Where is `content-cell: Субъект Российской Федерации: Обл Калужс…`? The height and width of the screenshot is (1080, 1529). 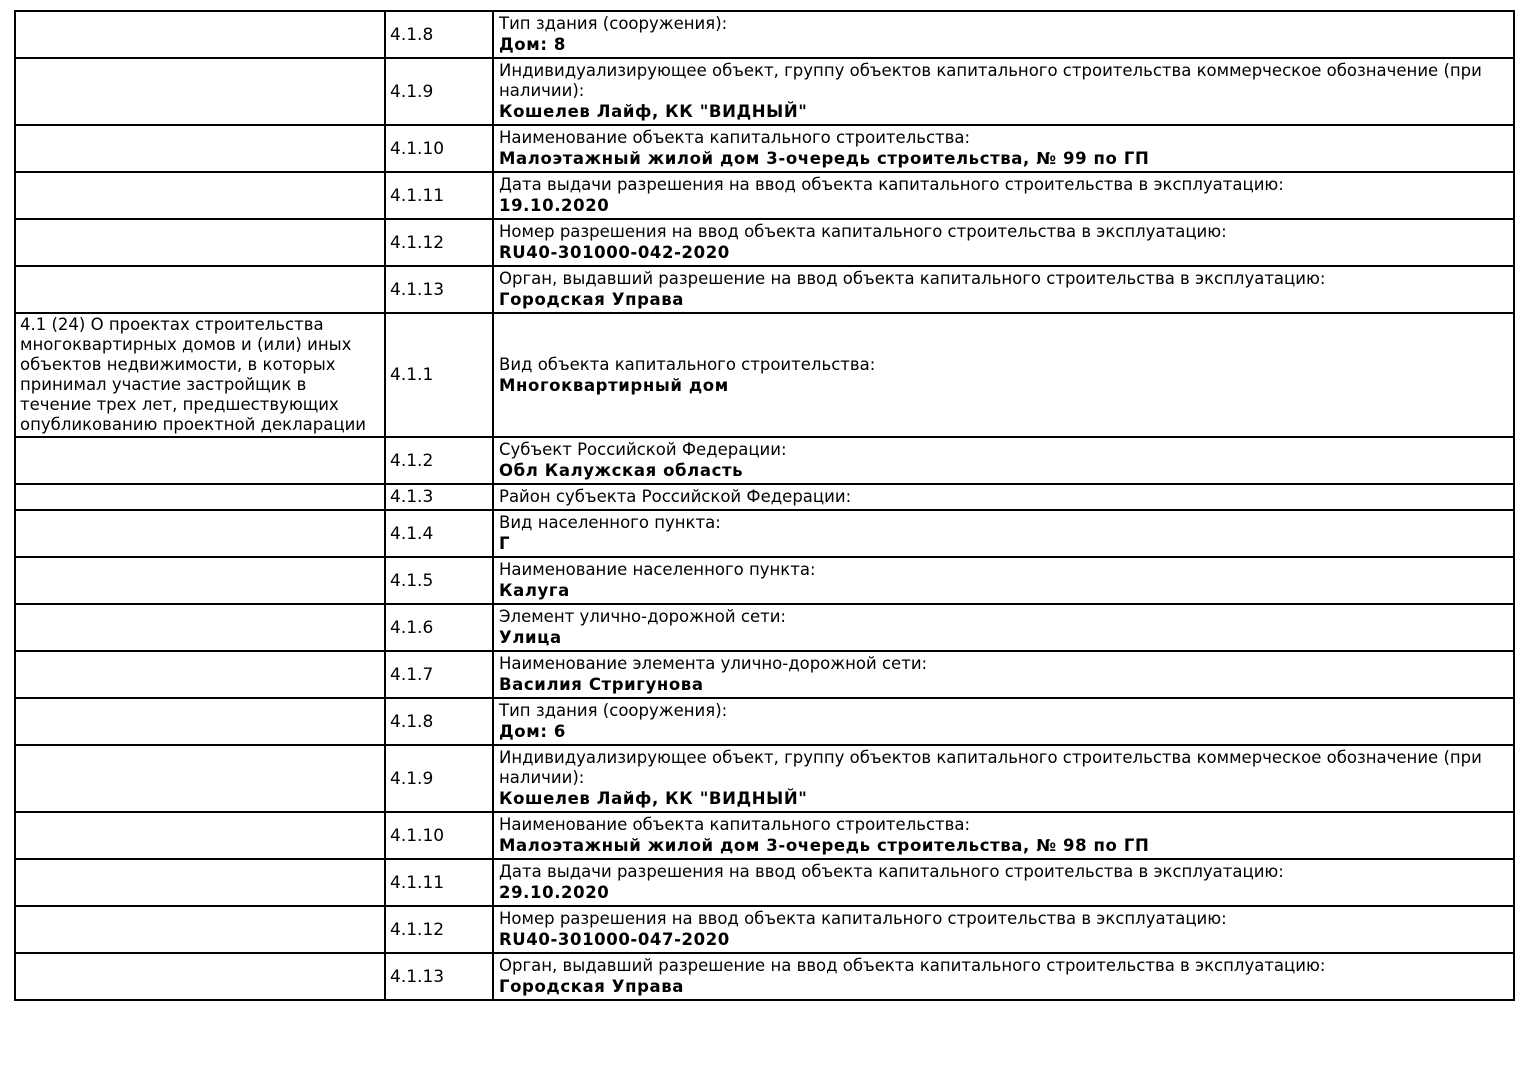 content-cell: Субъект Российской Федерации: Обл Калужс… is located at coordinates (1003, 460).